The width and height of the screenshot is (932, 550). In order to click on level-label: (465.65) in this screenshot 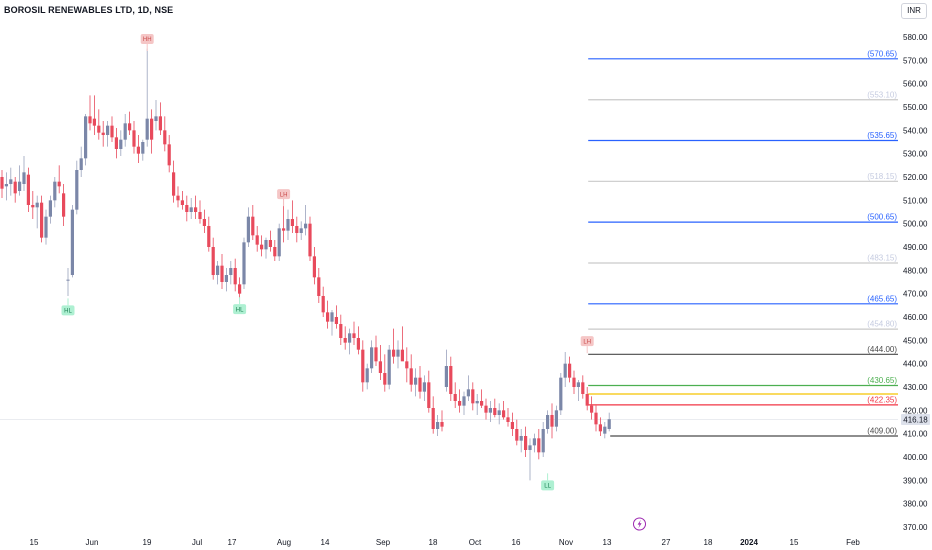, I will do `click(882, 298)`.